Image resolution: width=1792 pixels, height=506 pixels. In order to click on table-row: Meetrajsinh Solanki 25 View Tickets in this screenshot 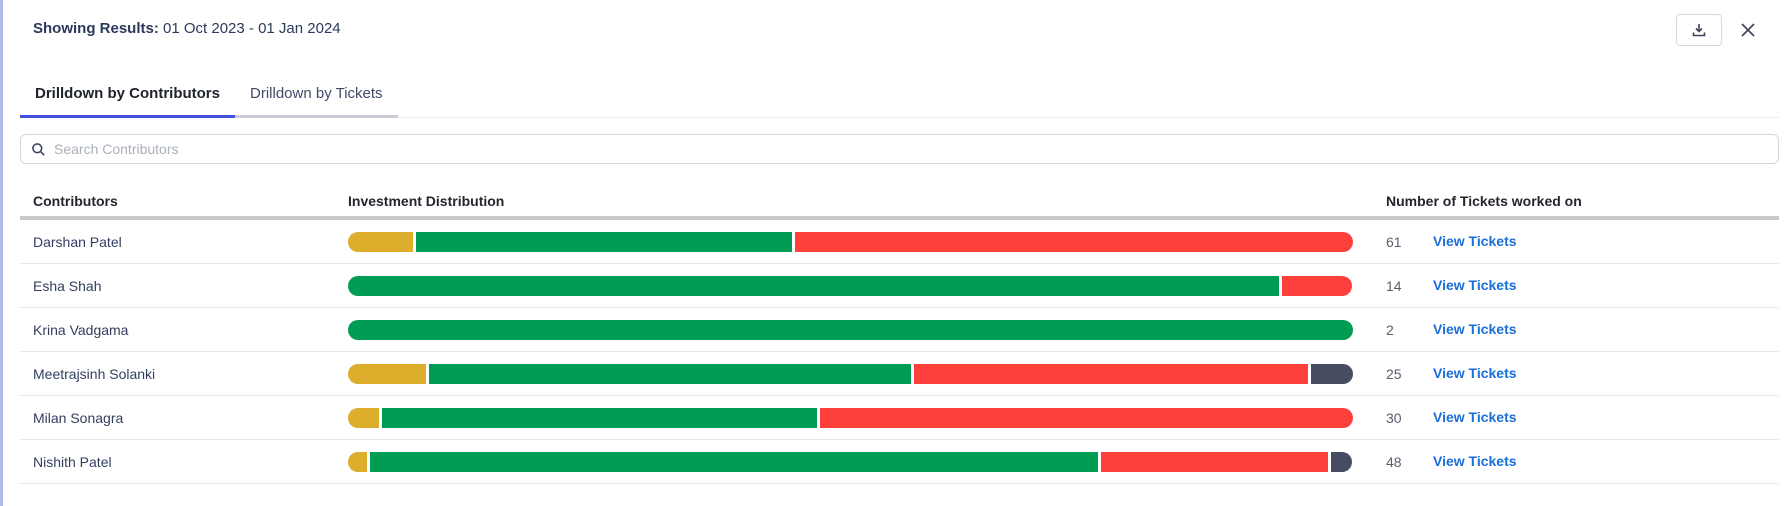, I will do `click(899, 374)`.